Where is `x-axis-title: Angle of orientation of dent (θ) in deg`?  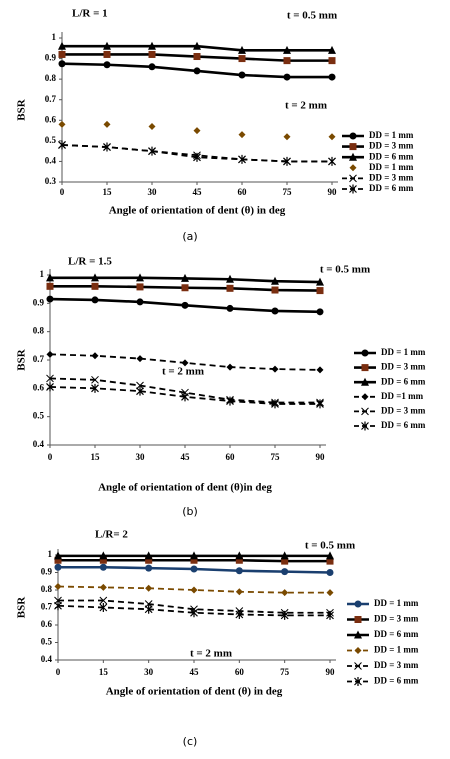 x-axis-title: Angle of orientation of dent (θ) in deg is located at coordinates (197, 211).